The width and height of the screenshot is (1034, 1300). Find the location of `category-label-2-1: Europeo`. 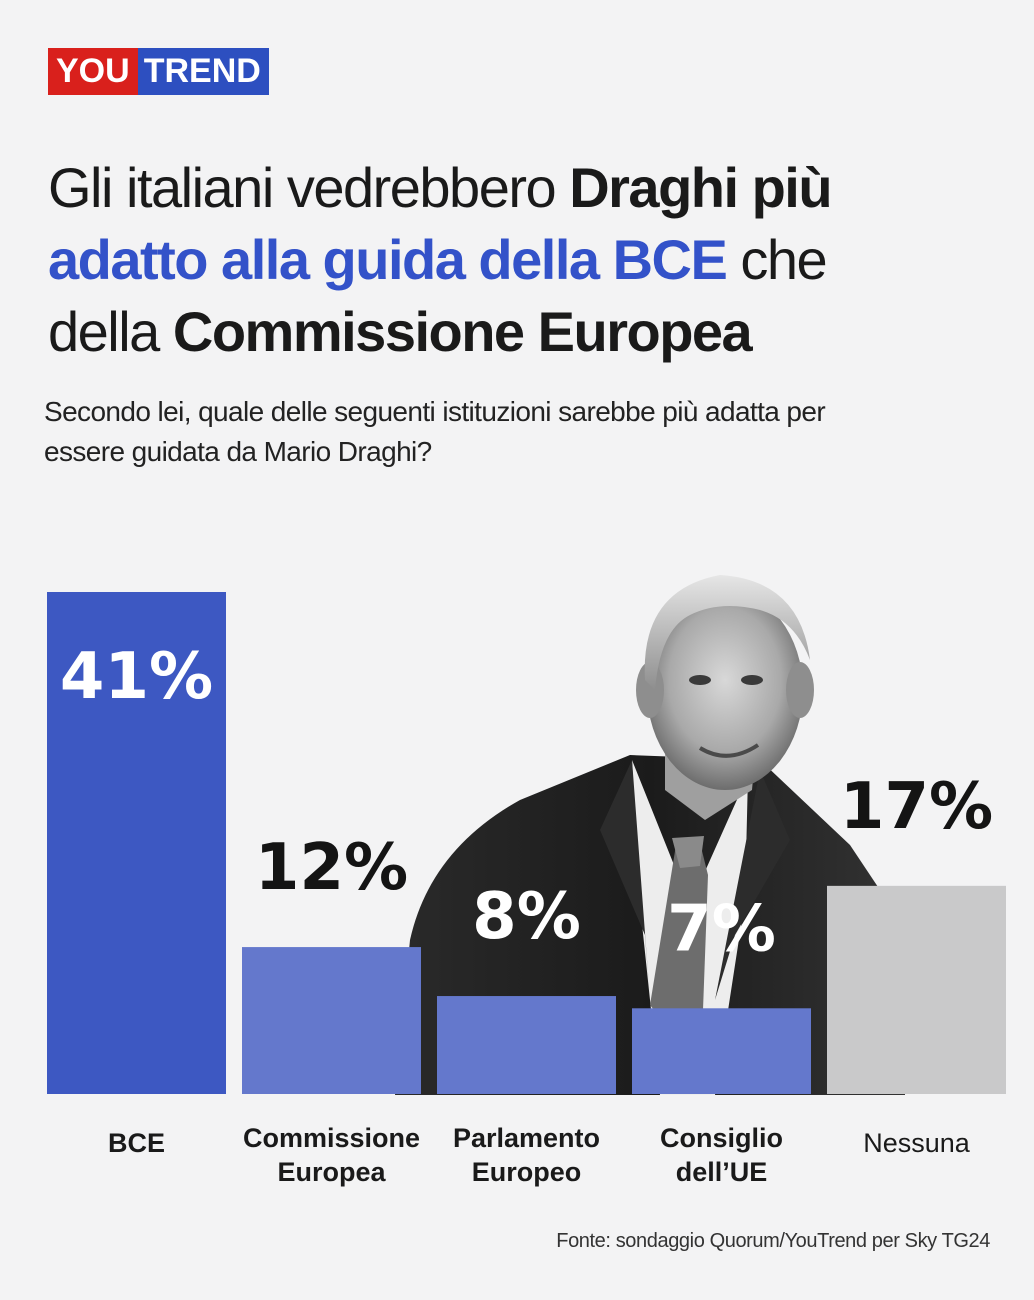

category-label-2-1: Europeo is located at coordinates (527, 1172).